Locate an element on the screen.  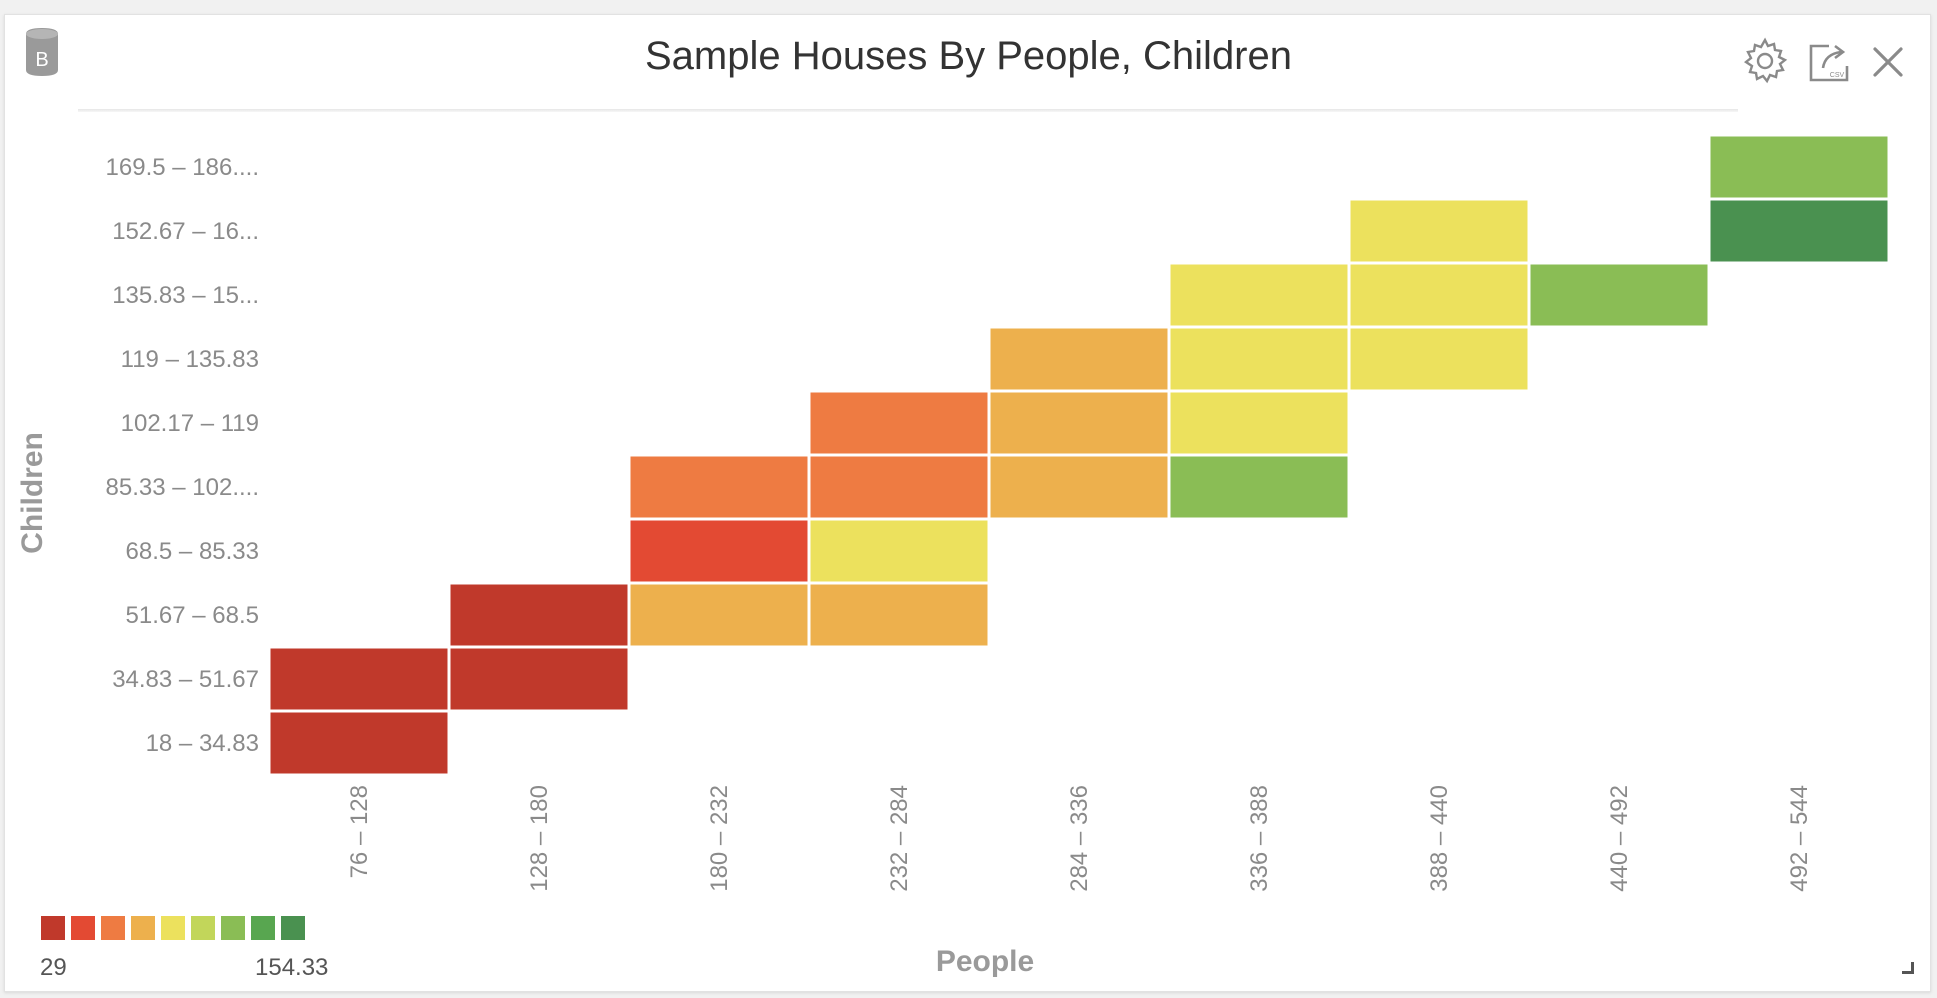
x-tick-label: 440 – 492 is located at coordinates (1619, 838).